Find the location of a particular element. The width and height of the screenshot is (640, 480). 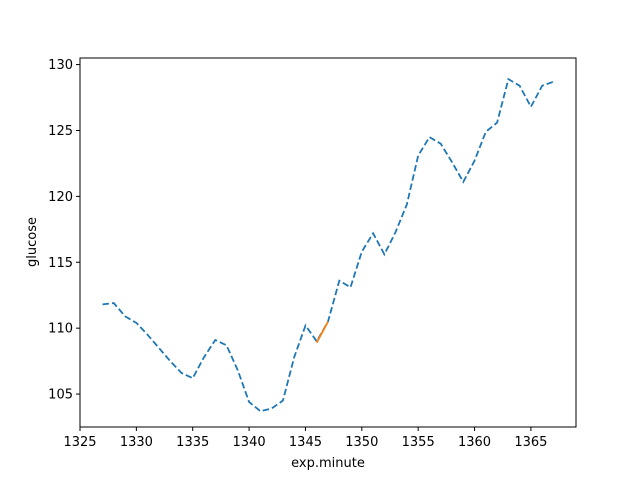

x-tick-label: 1345 is located at coordinates (305, 442).